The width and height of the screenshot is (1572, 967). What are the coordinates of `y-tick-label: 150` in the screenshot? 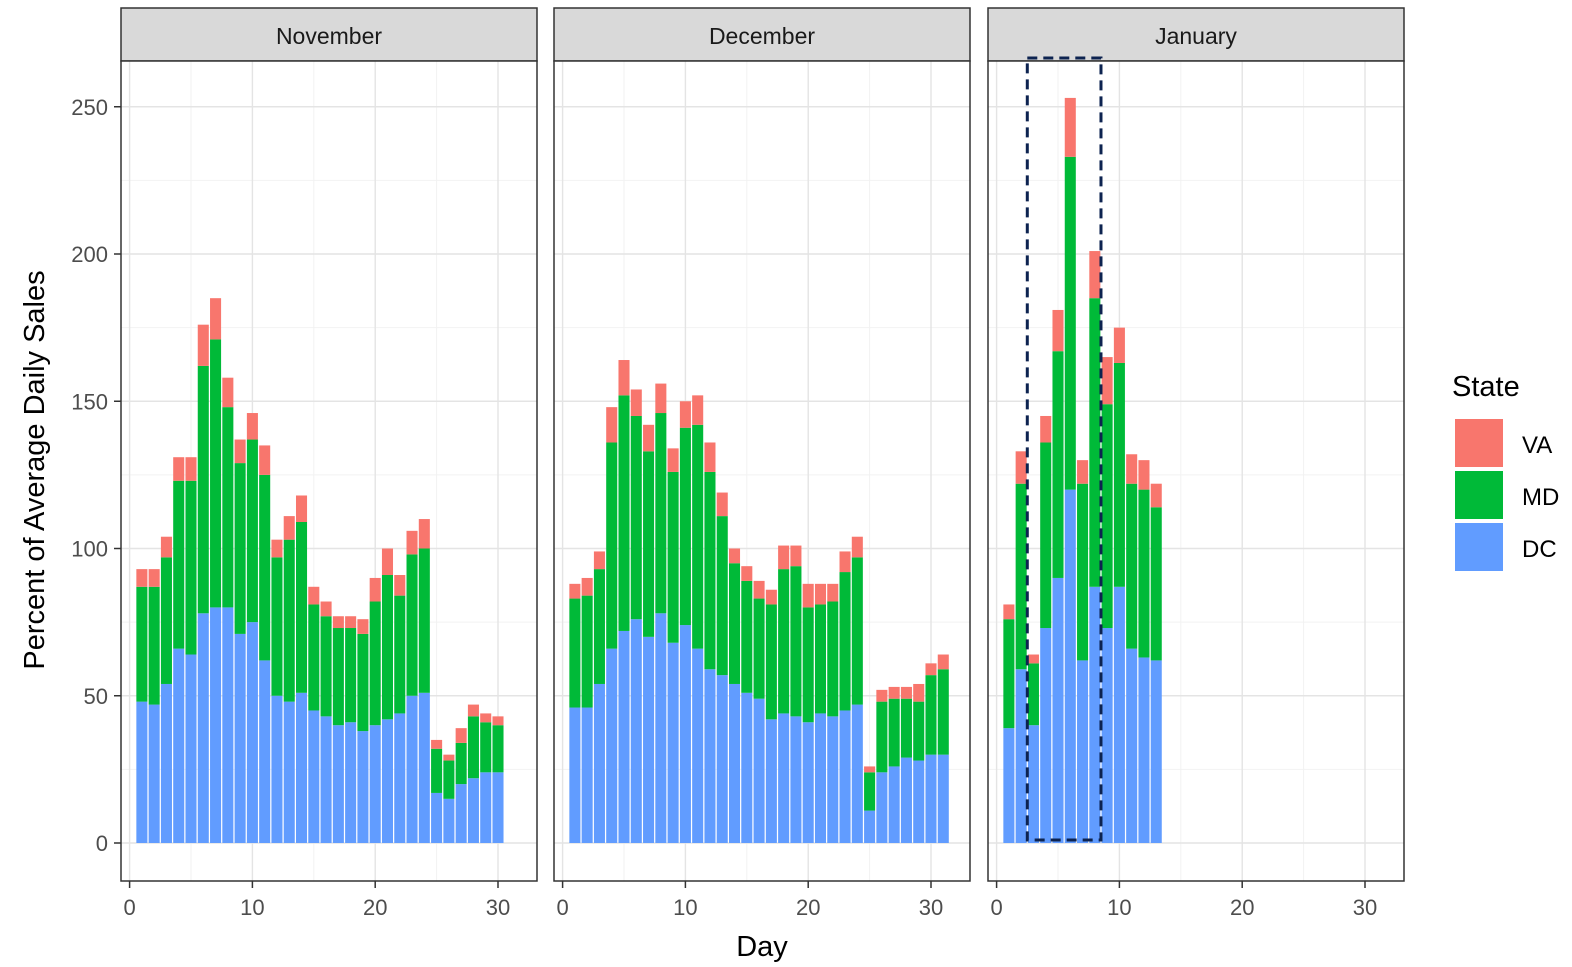 It's located at (89, 401).